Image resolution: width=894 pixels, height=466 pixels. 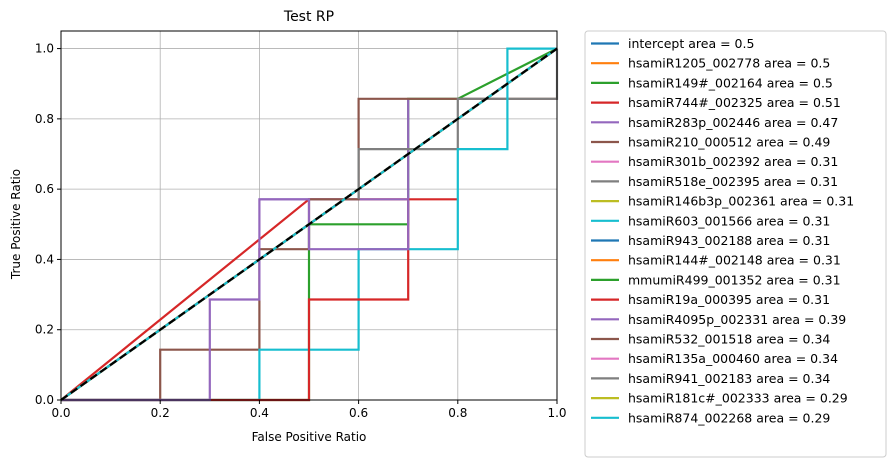 What do you see at coordinates (160, 413) in the screenshot?
I see `x-tick-label: 0.2` at bounding box center [160, 413].